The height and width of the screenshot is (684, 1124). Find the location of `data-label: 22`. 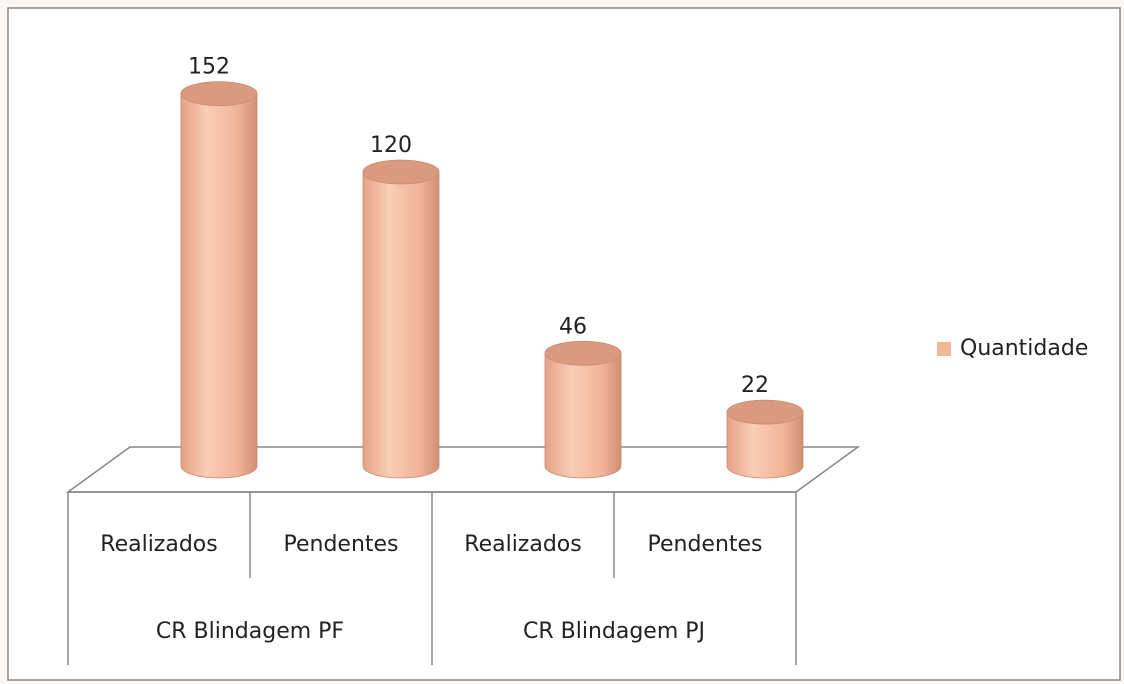

data-label: 22 is located at coordinates (755, 385).